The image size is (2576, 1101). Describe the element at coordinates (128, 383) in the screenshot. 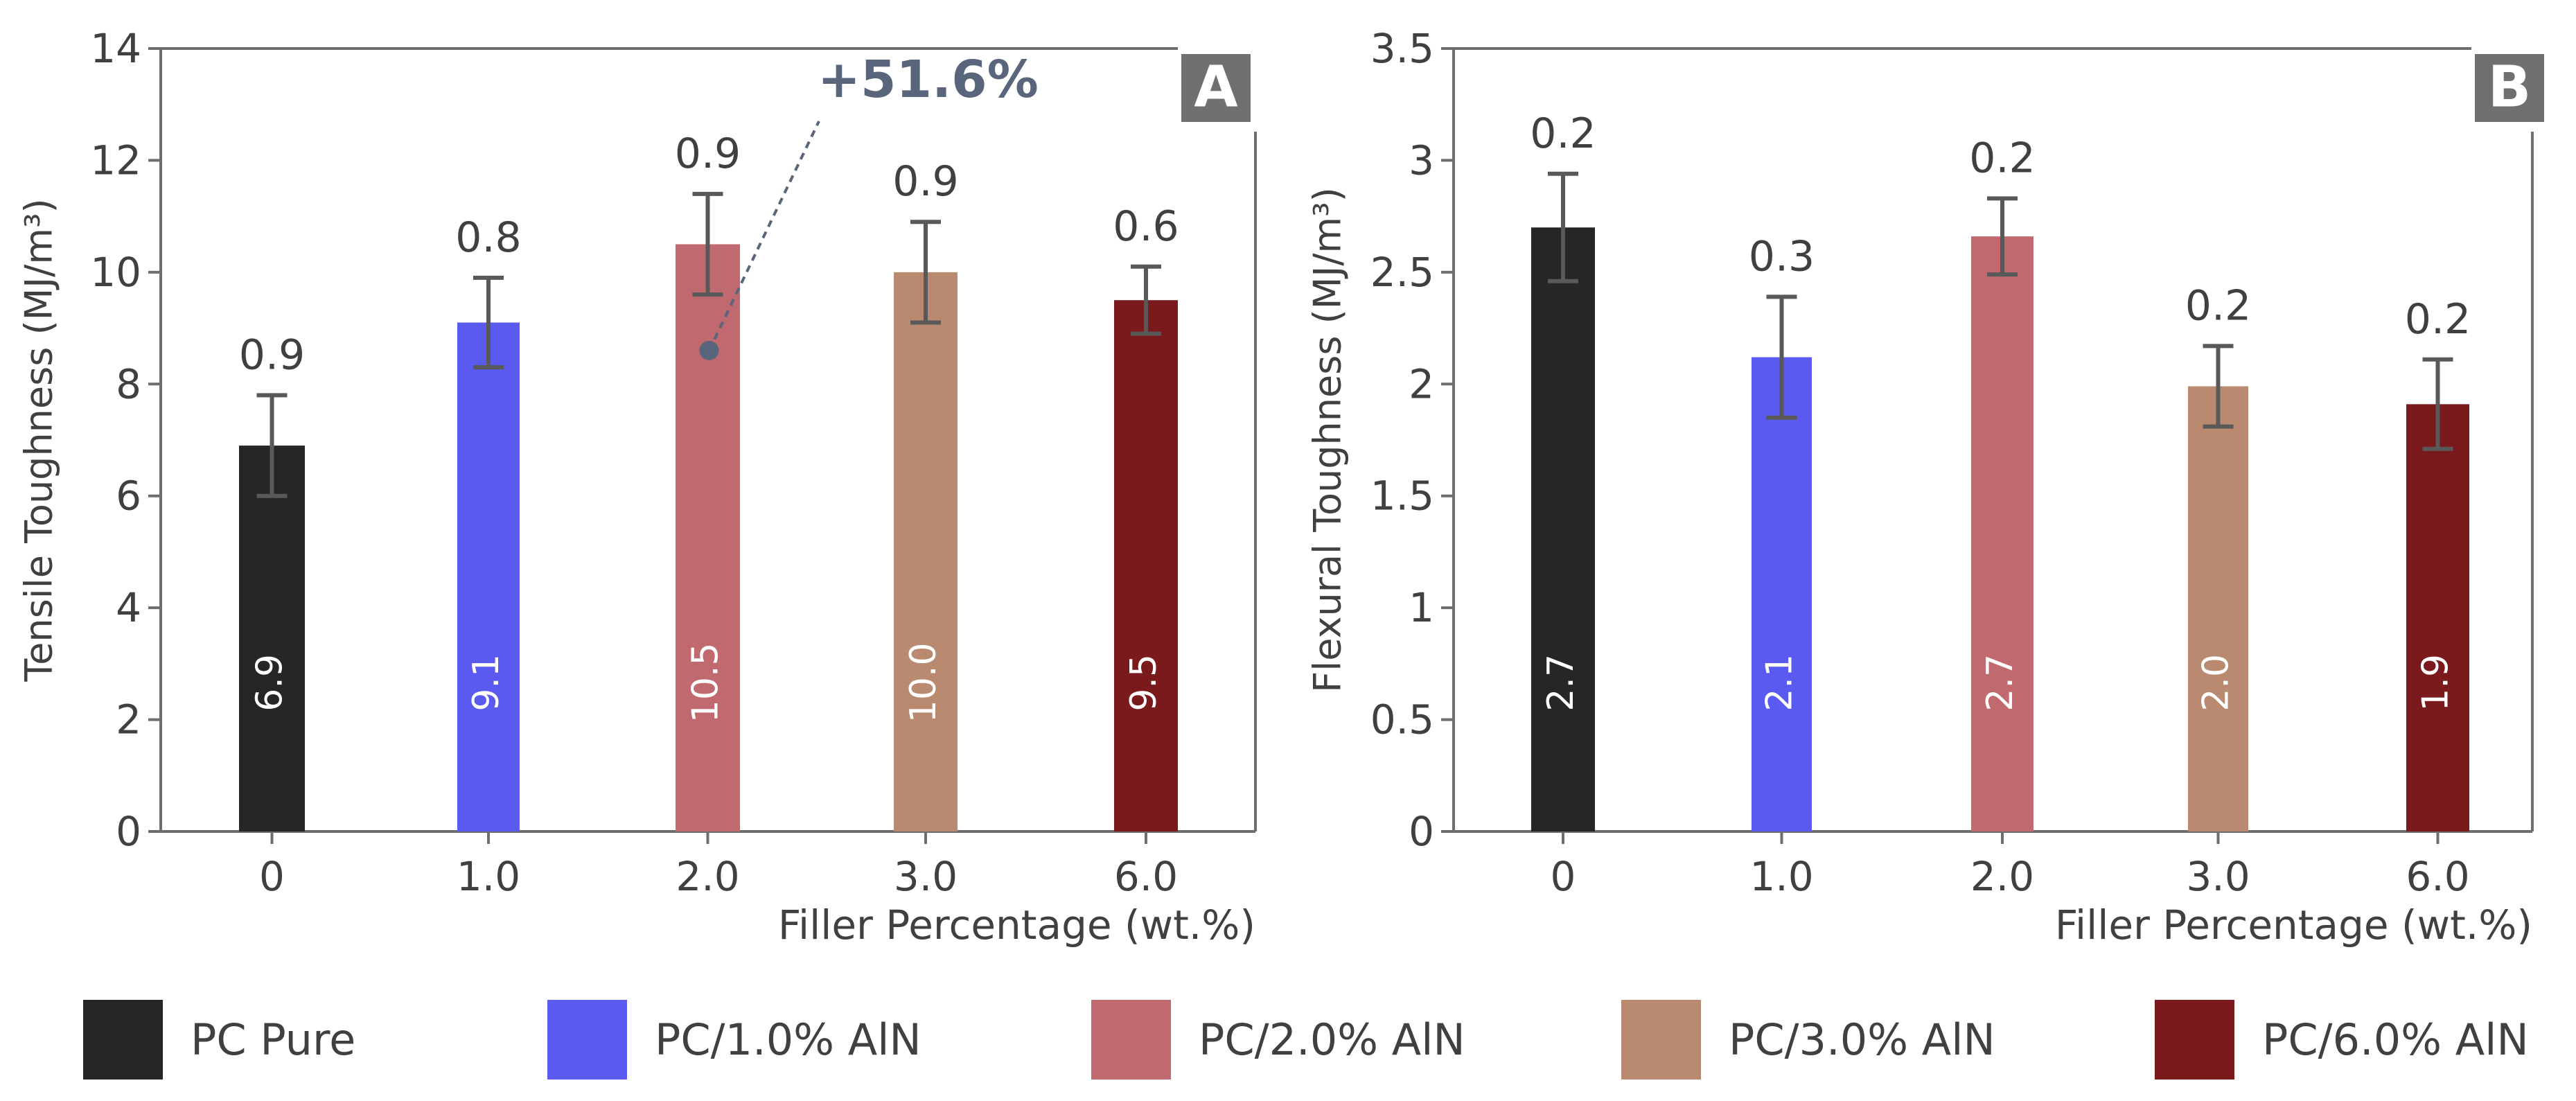

I see `panel-a-y-tick-label: 8` at that location.